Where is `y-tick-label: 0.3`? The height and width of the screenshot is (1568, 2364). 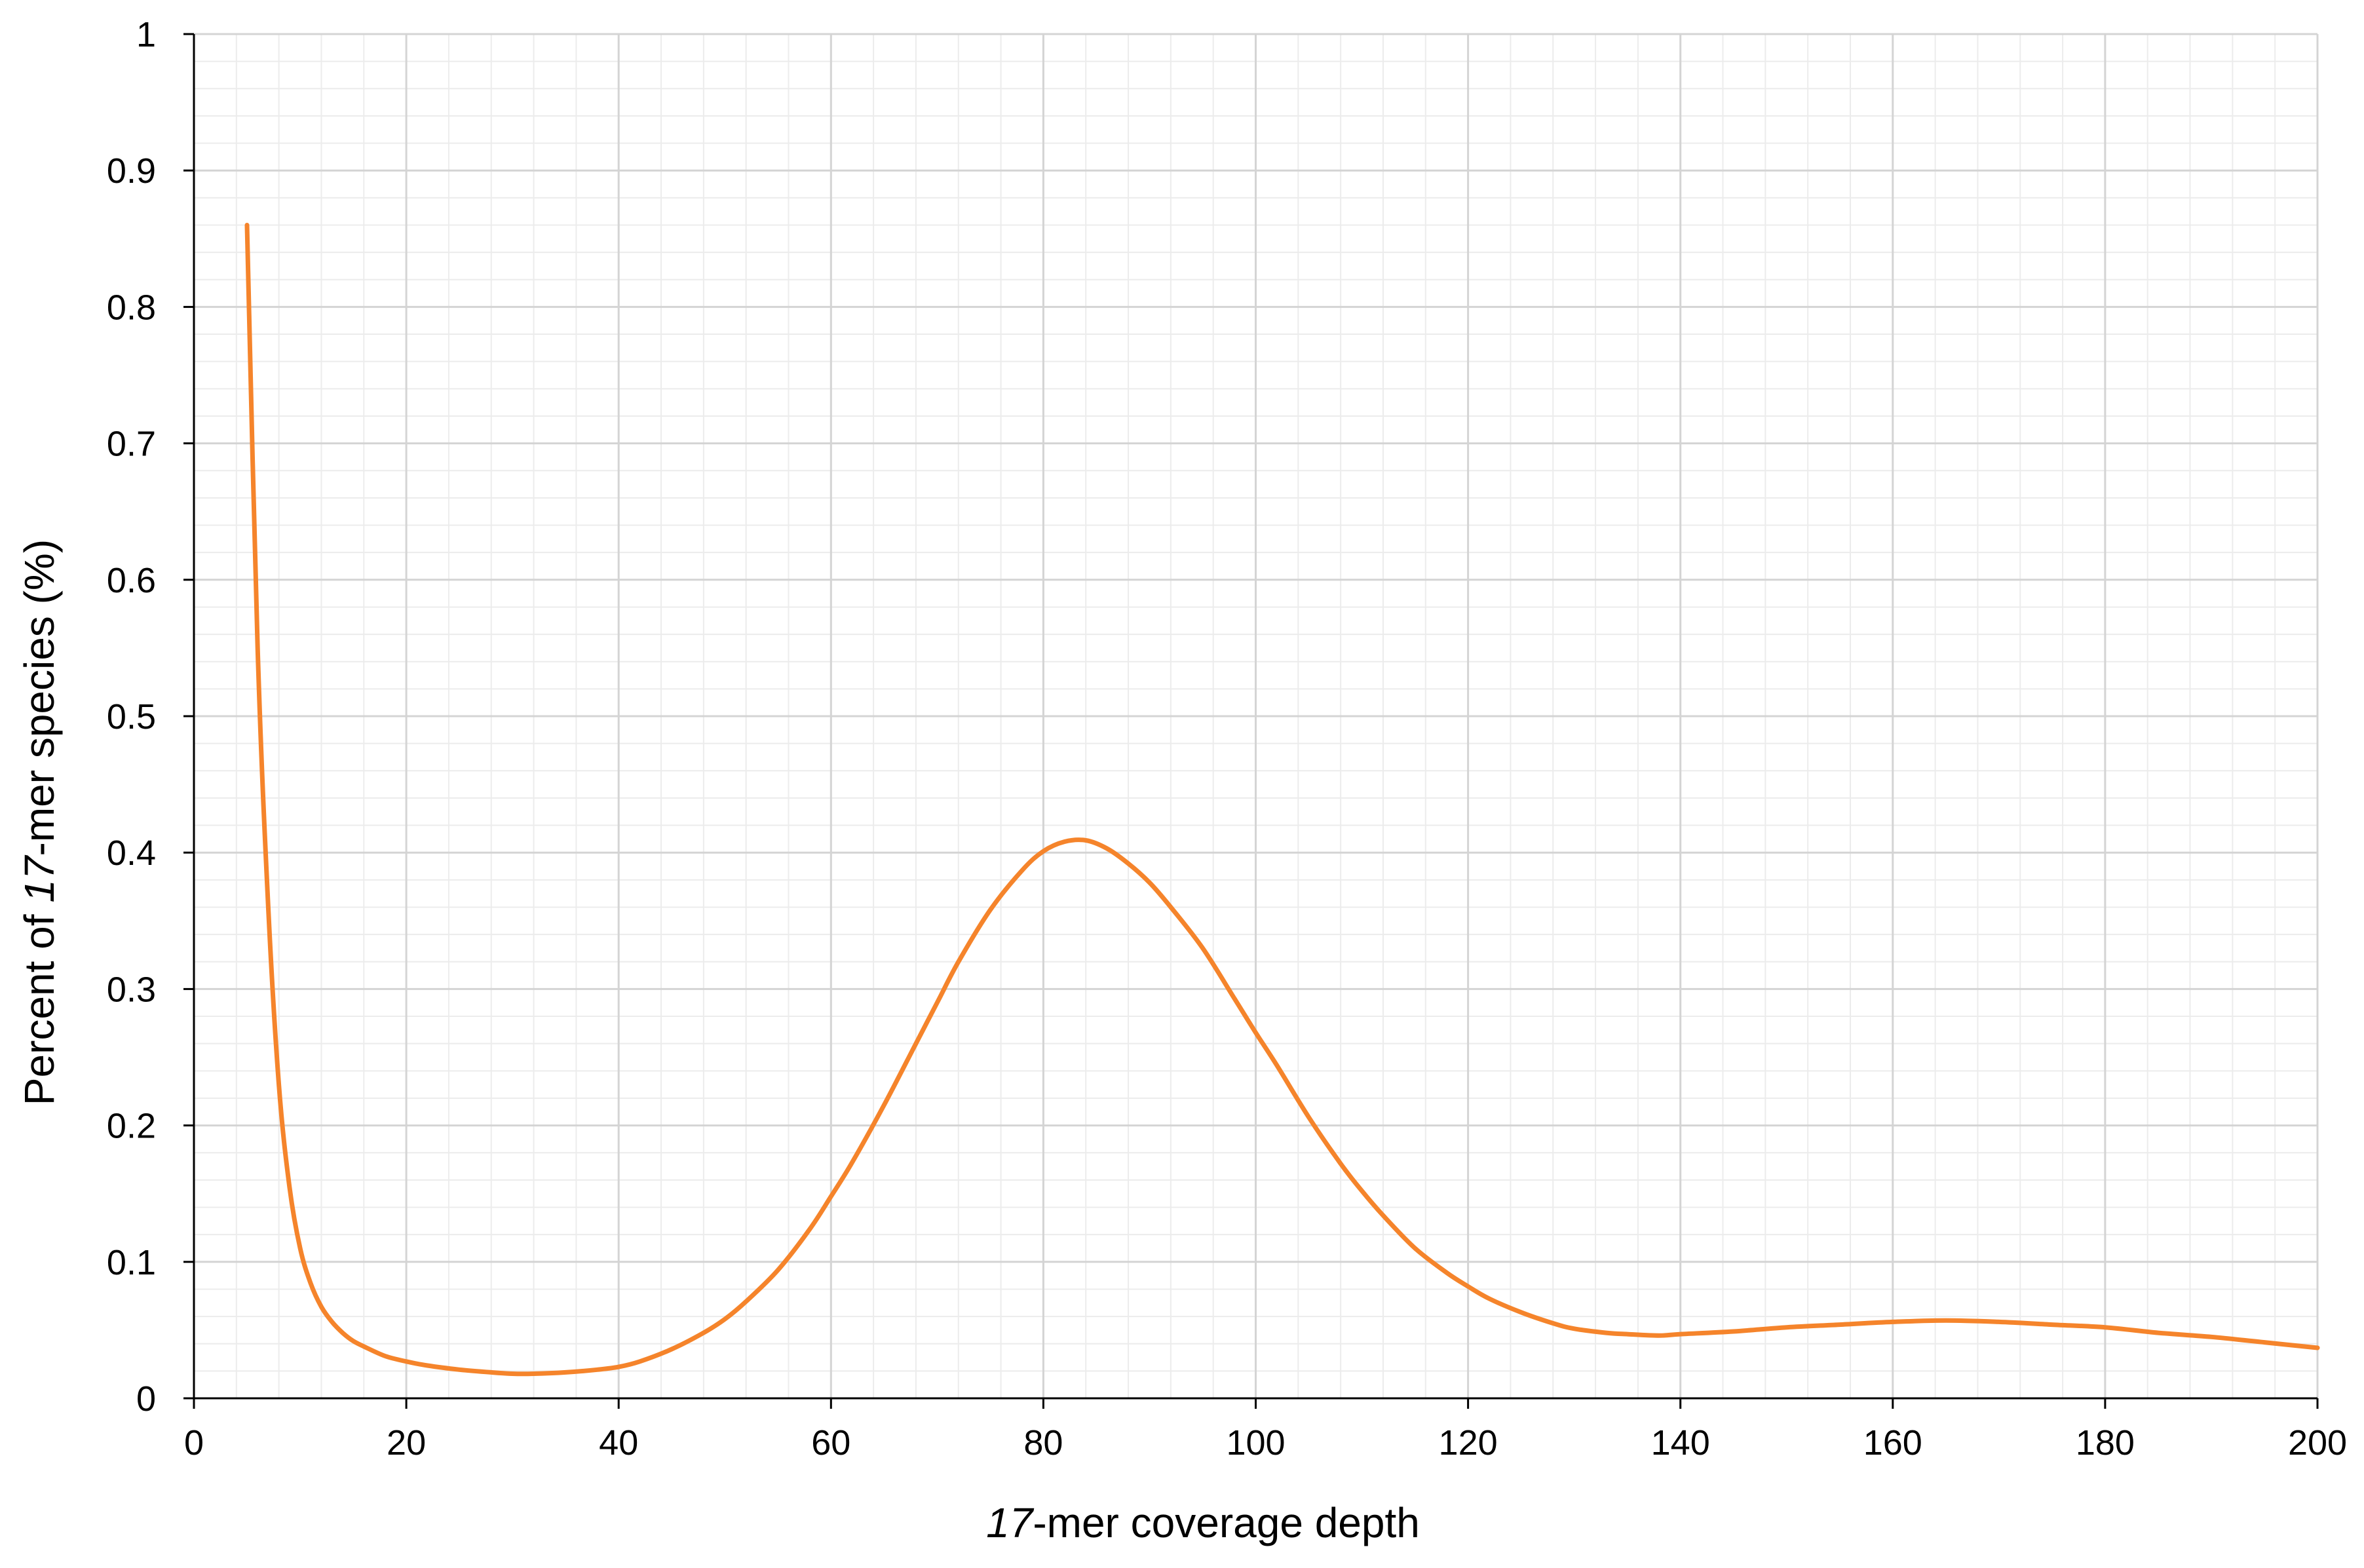 y-tick-label: 0.3 is located at coordinates (131, 990).